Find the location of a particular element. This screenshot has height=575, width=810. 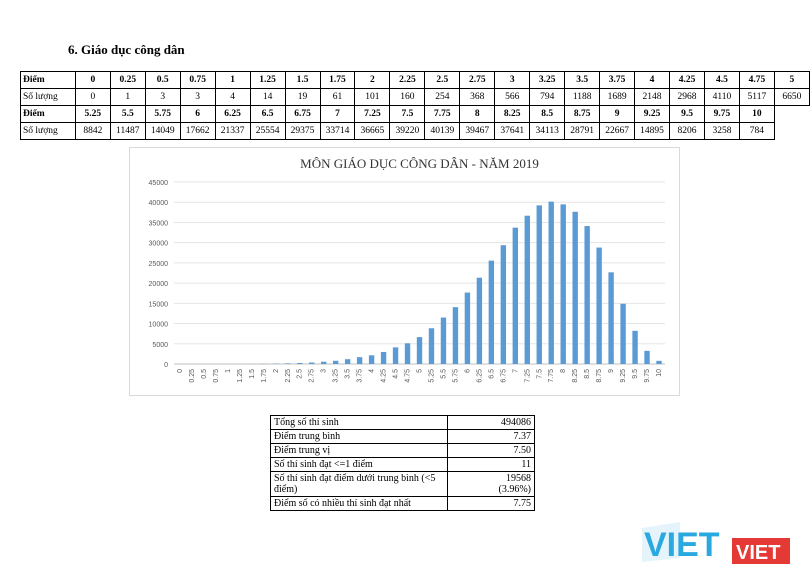

count-cell: 40139 is located at coordinates (442, 131).